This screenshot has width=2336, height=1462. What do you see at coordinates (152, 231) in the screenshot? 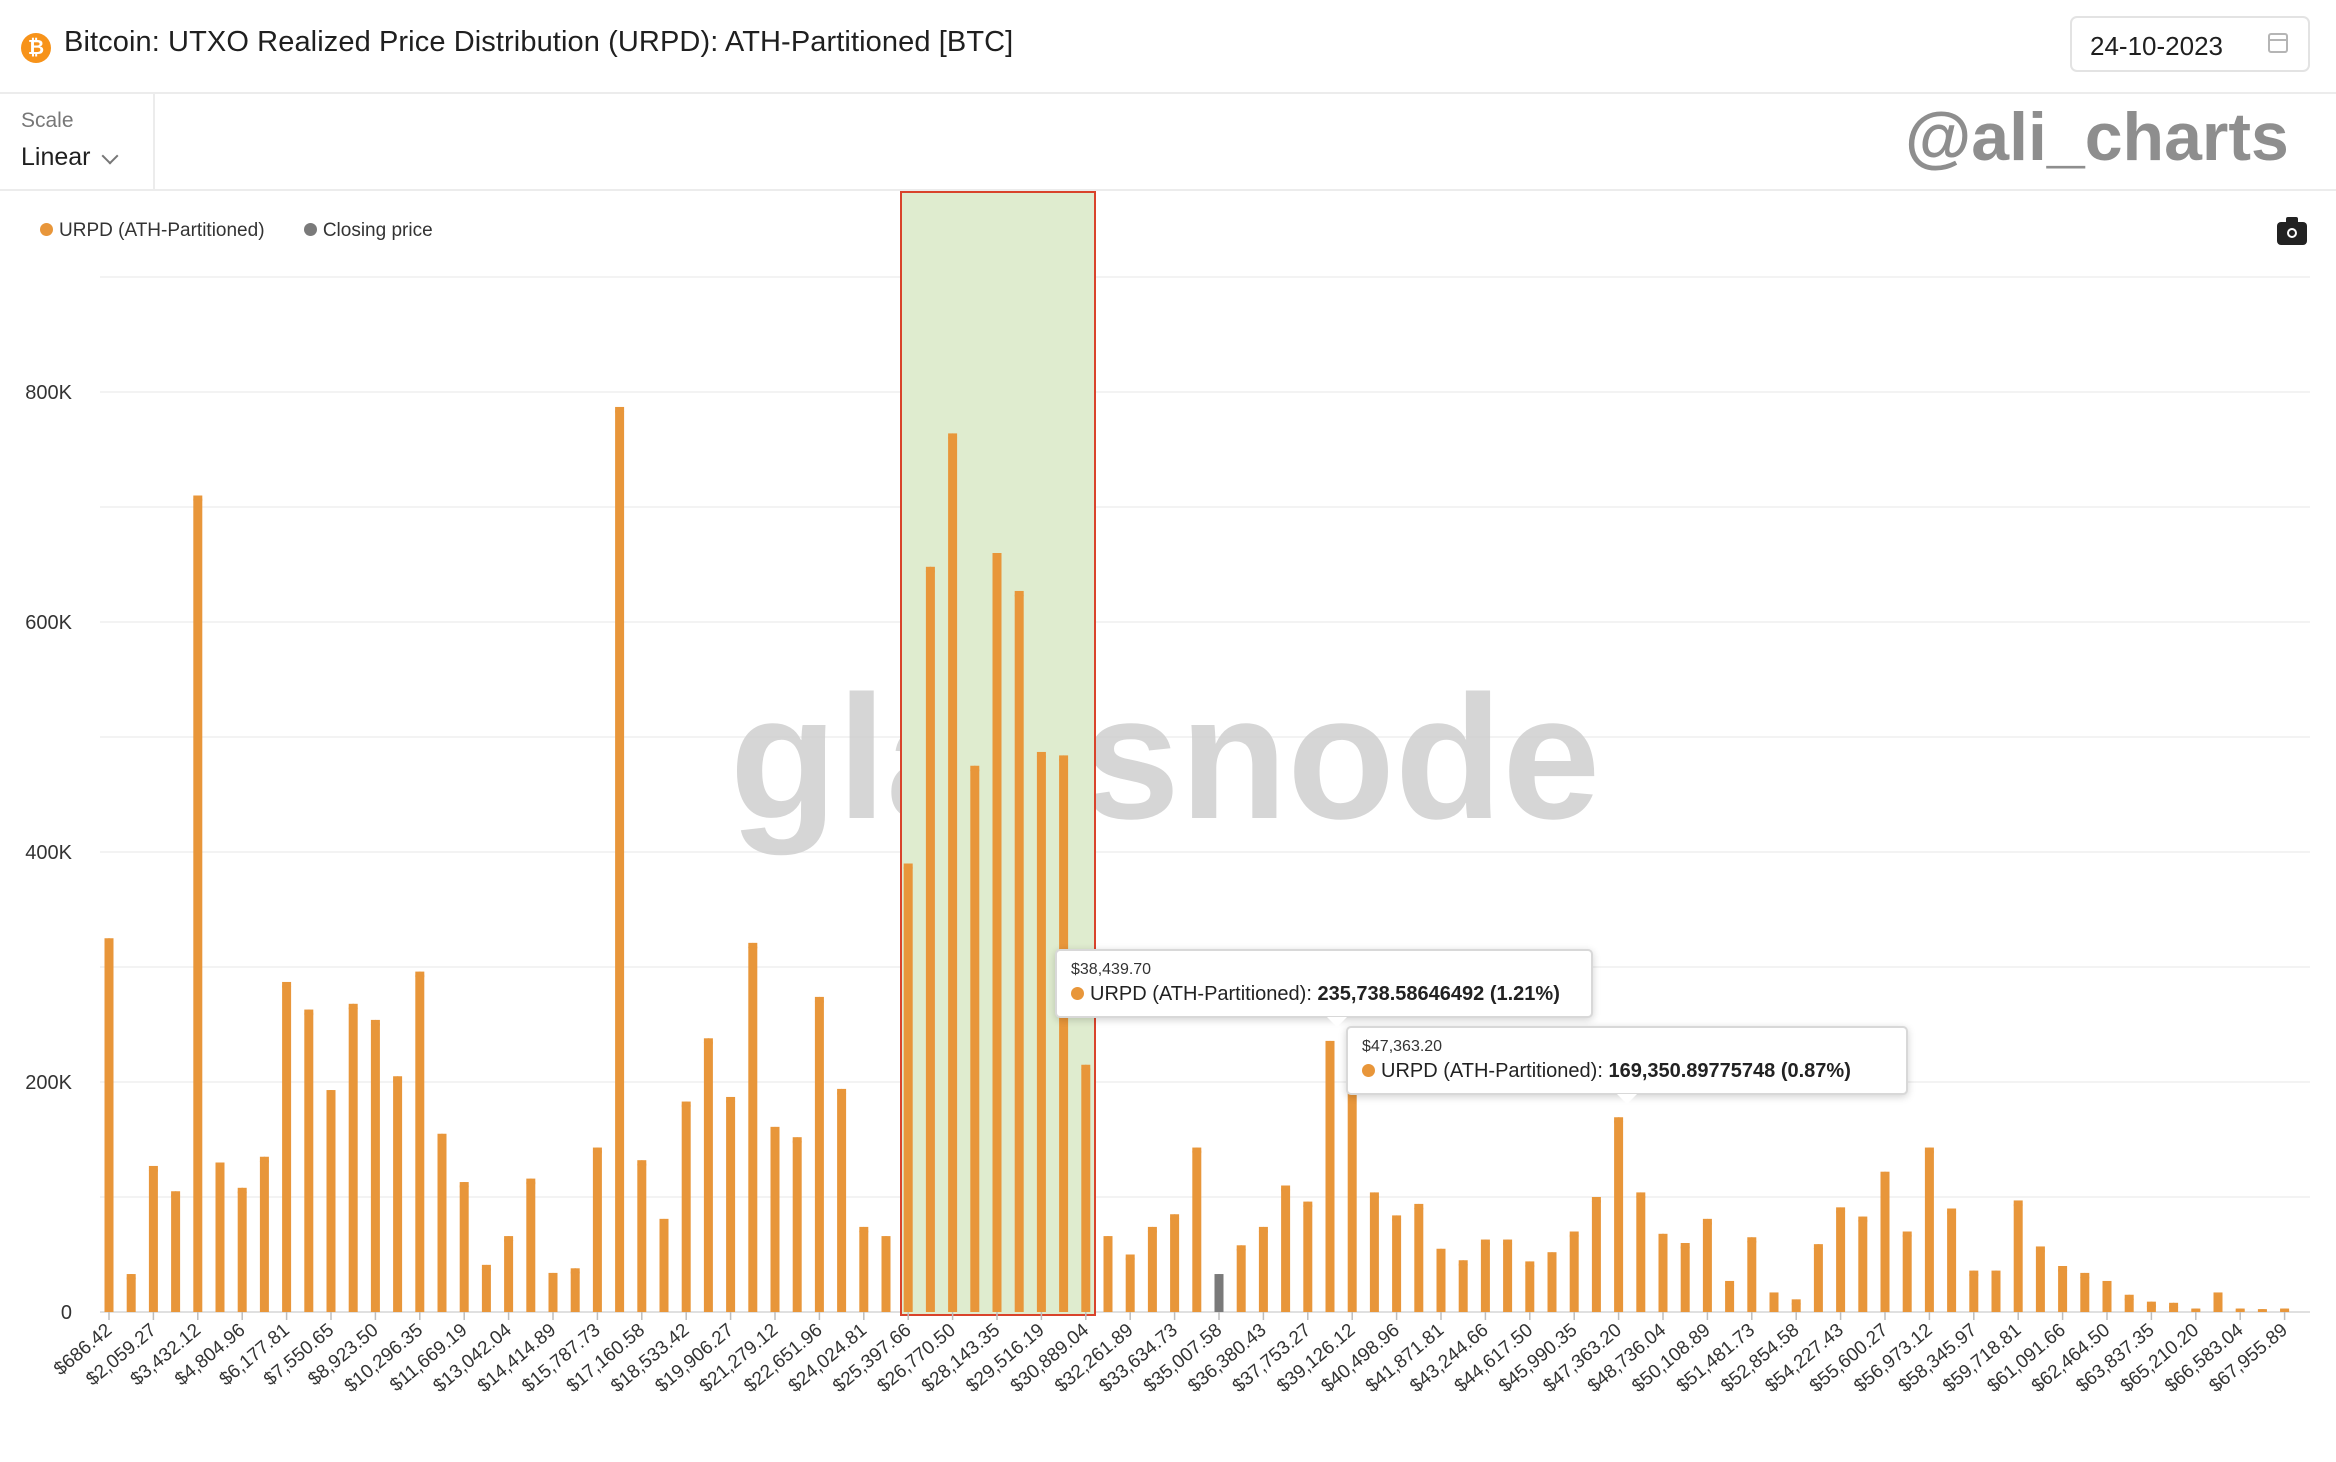
I see `legend-item-urpd: URPD (ATH-Partitioned)` at bounding box center [152, 231].